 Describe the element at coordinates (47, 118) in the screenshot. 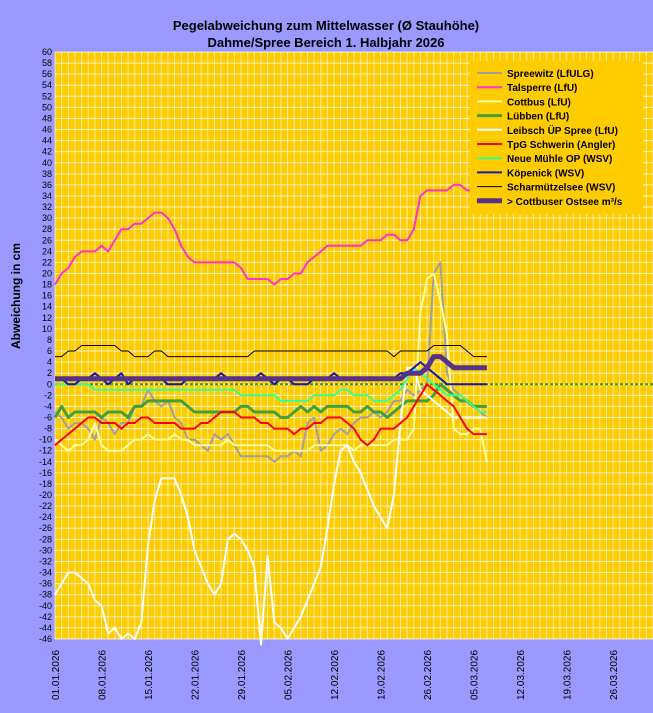

I see `y-tick-label: 48` at that location.